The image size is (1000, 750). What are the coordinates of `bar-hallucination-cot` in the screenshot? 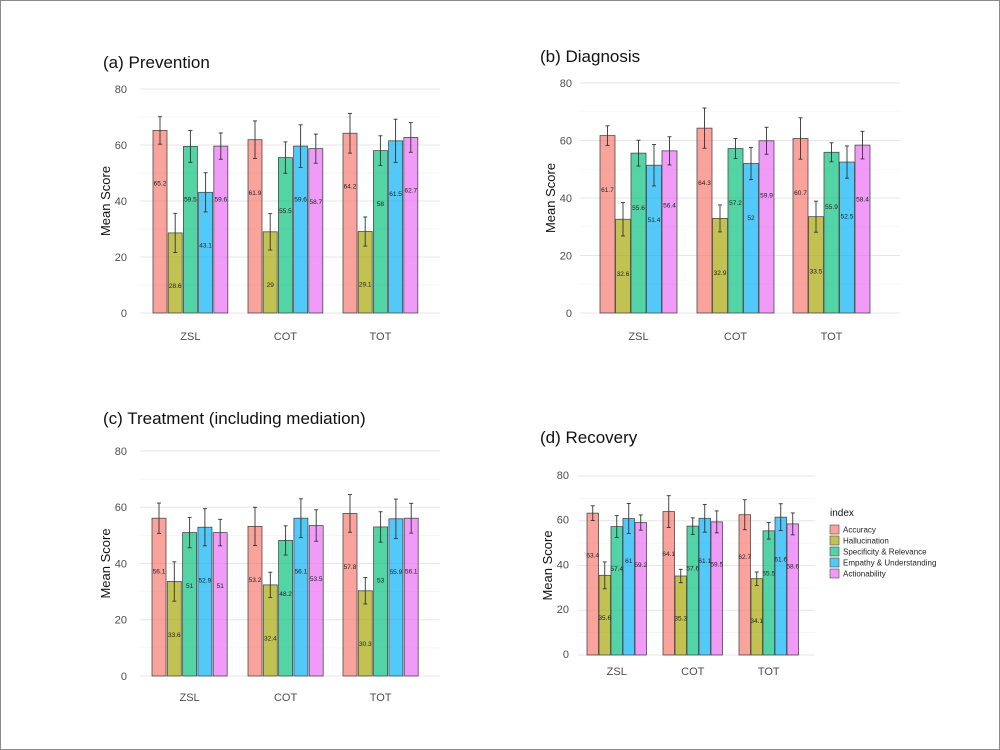 It's located at (270, 630).